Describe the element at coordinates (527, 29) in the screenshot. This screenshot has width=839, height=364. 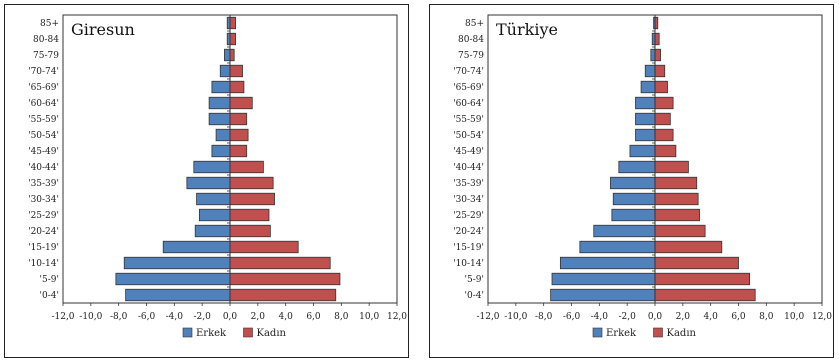
I see `chart-title: Türkiye` at that location.